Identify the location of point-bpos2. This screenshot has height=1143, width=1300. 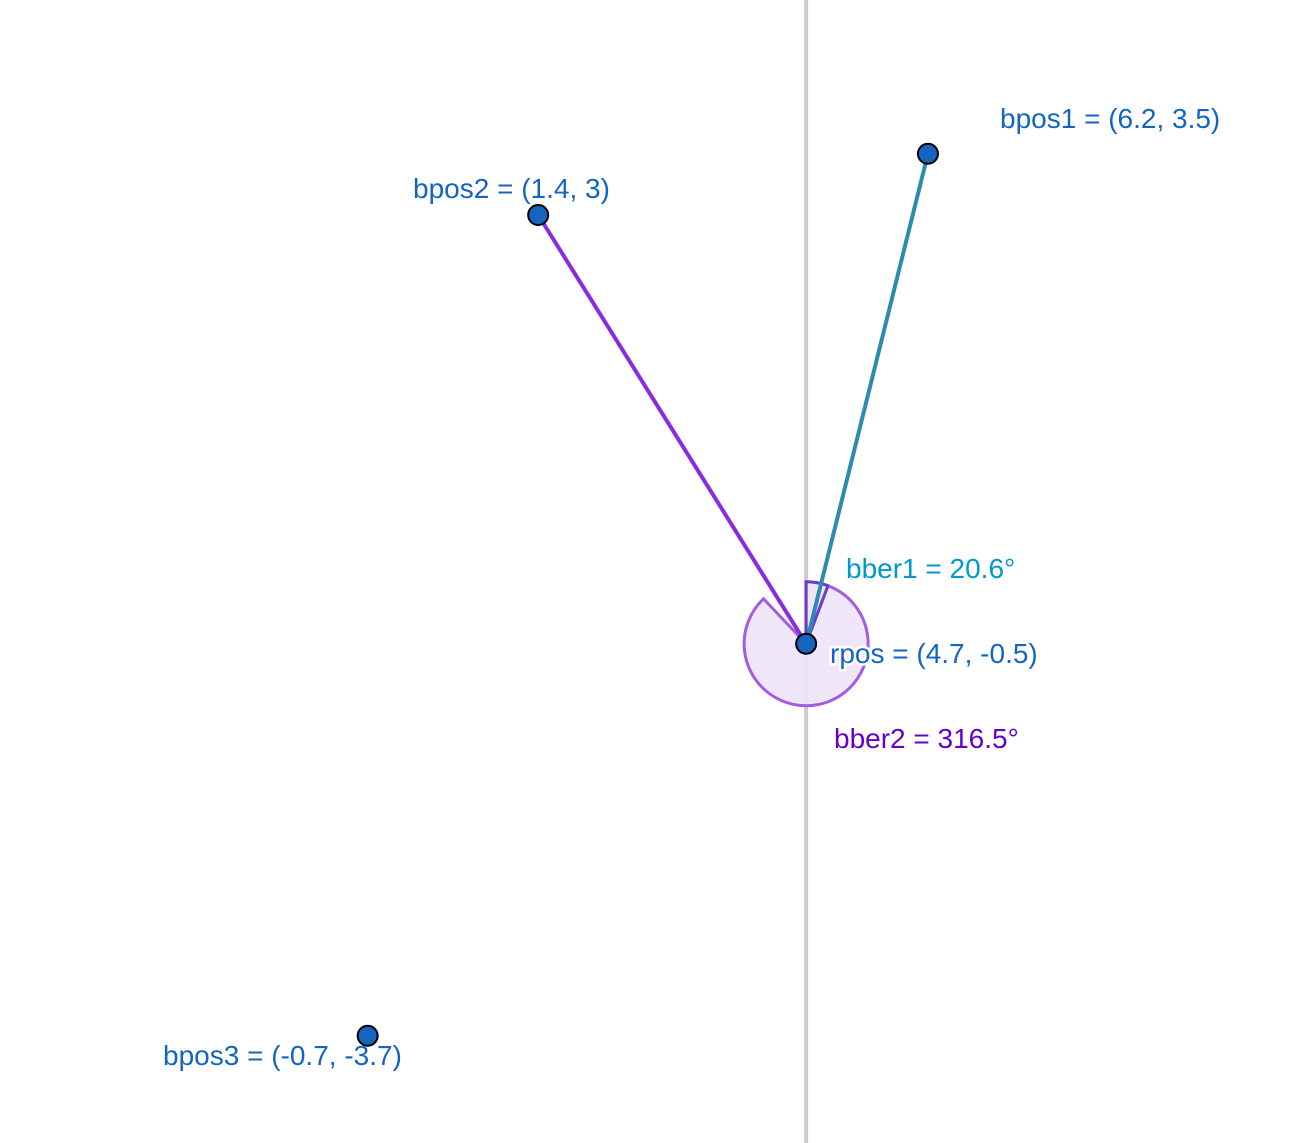
(538, 215).